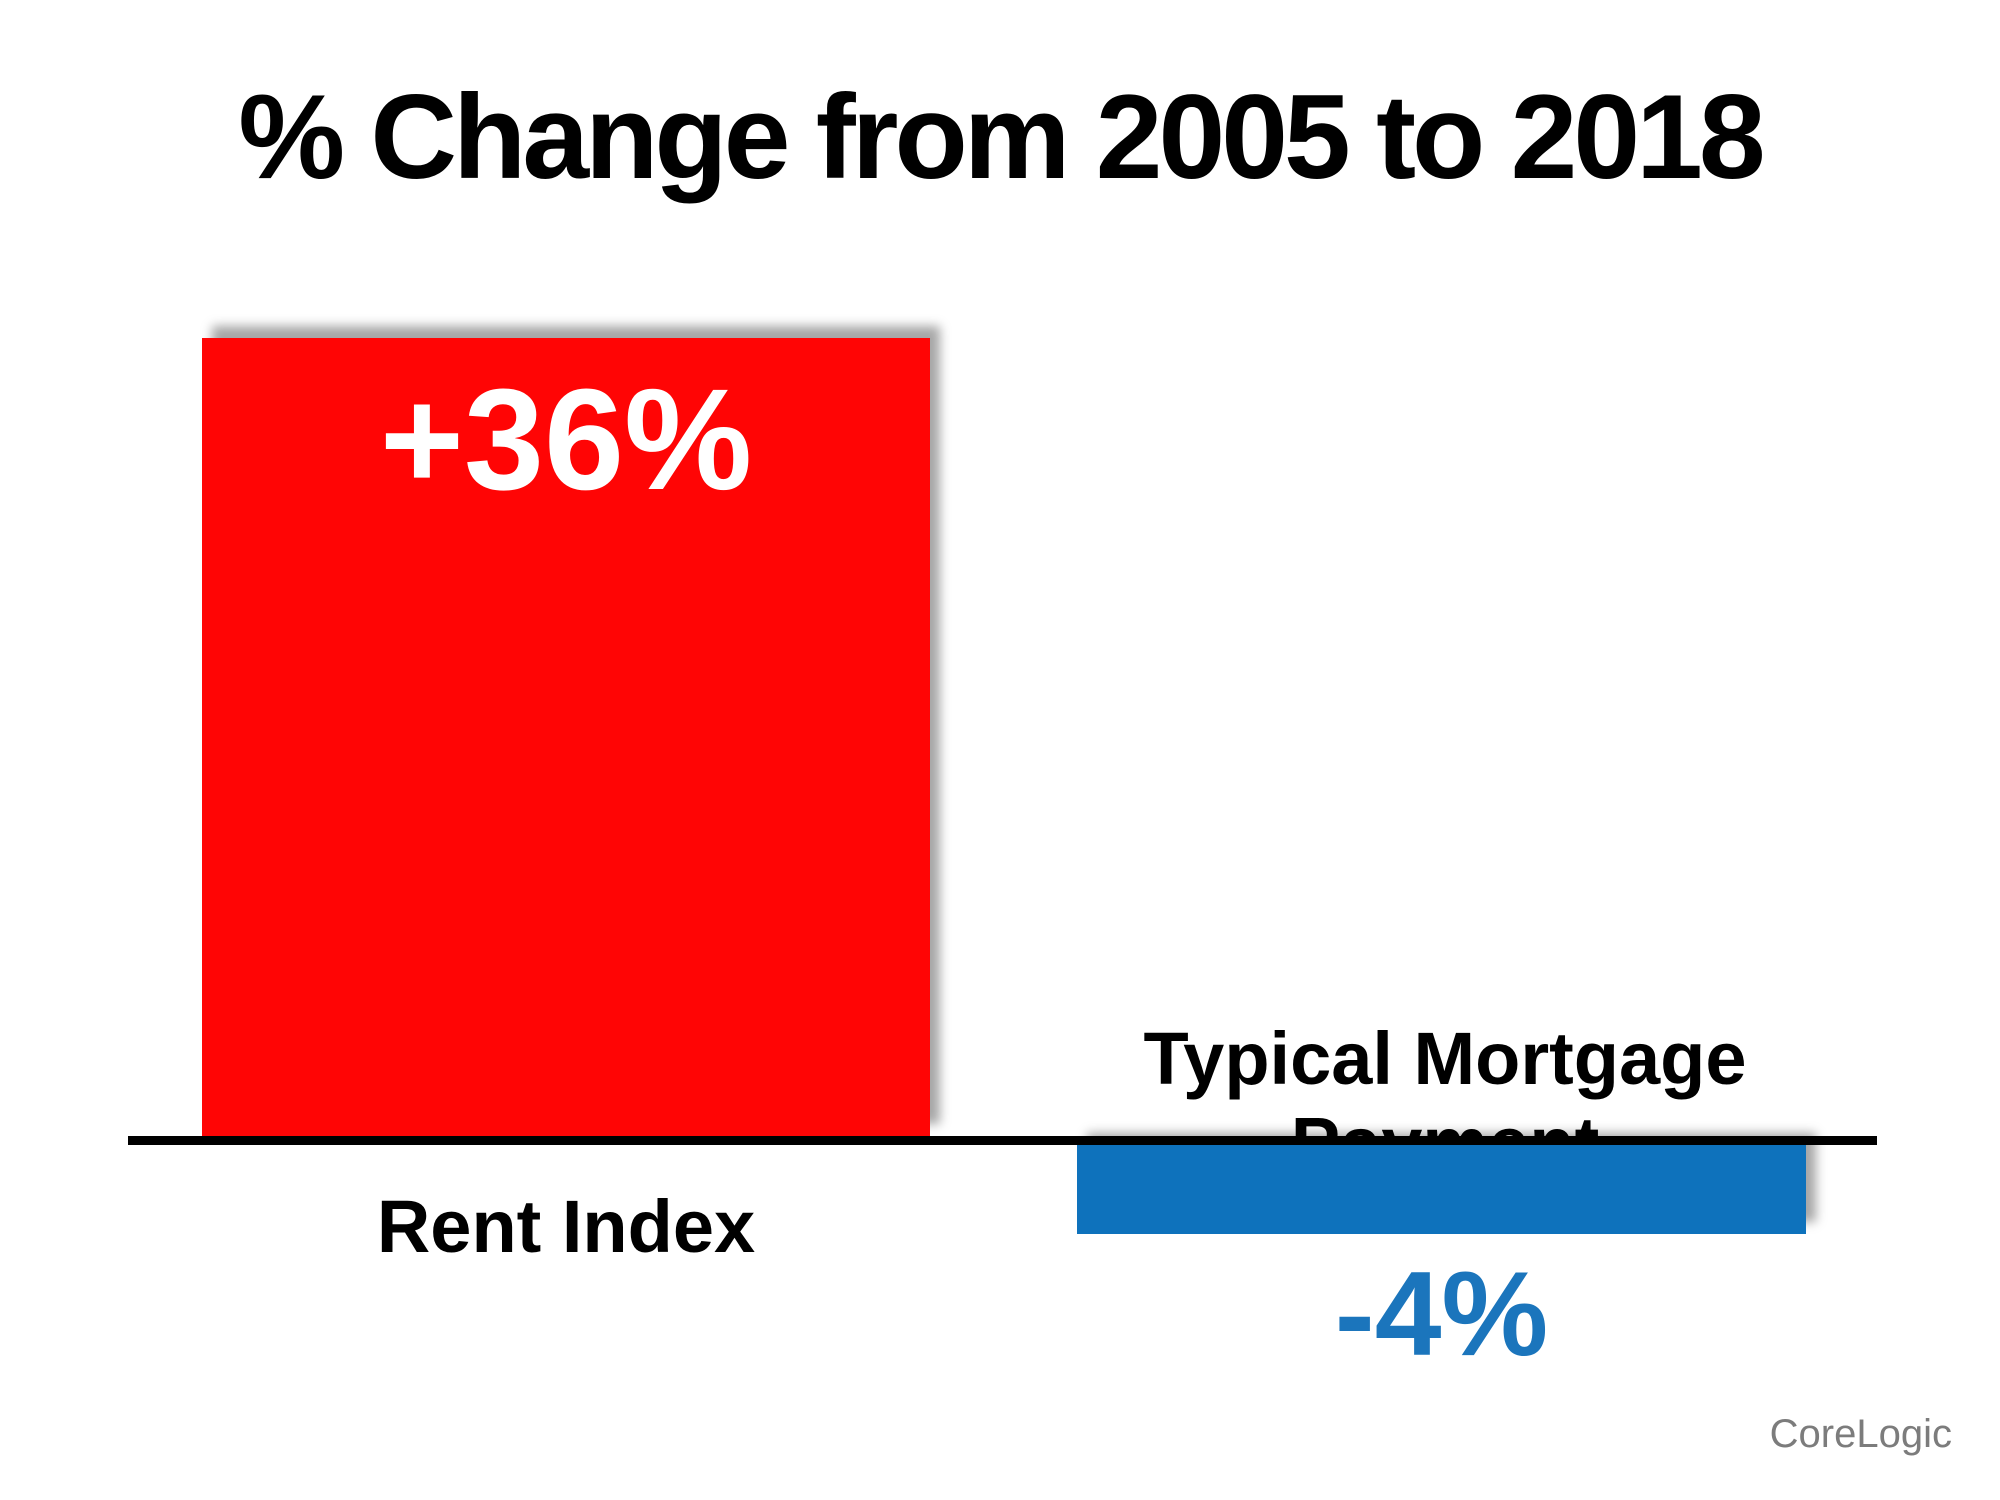 The image size is (2000, 1500). Describe the element at coordinates (1001, 137) in the screenshot. I see `chart-title: % Change from 2005 to 2018` at that location.